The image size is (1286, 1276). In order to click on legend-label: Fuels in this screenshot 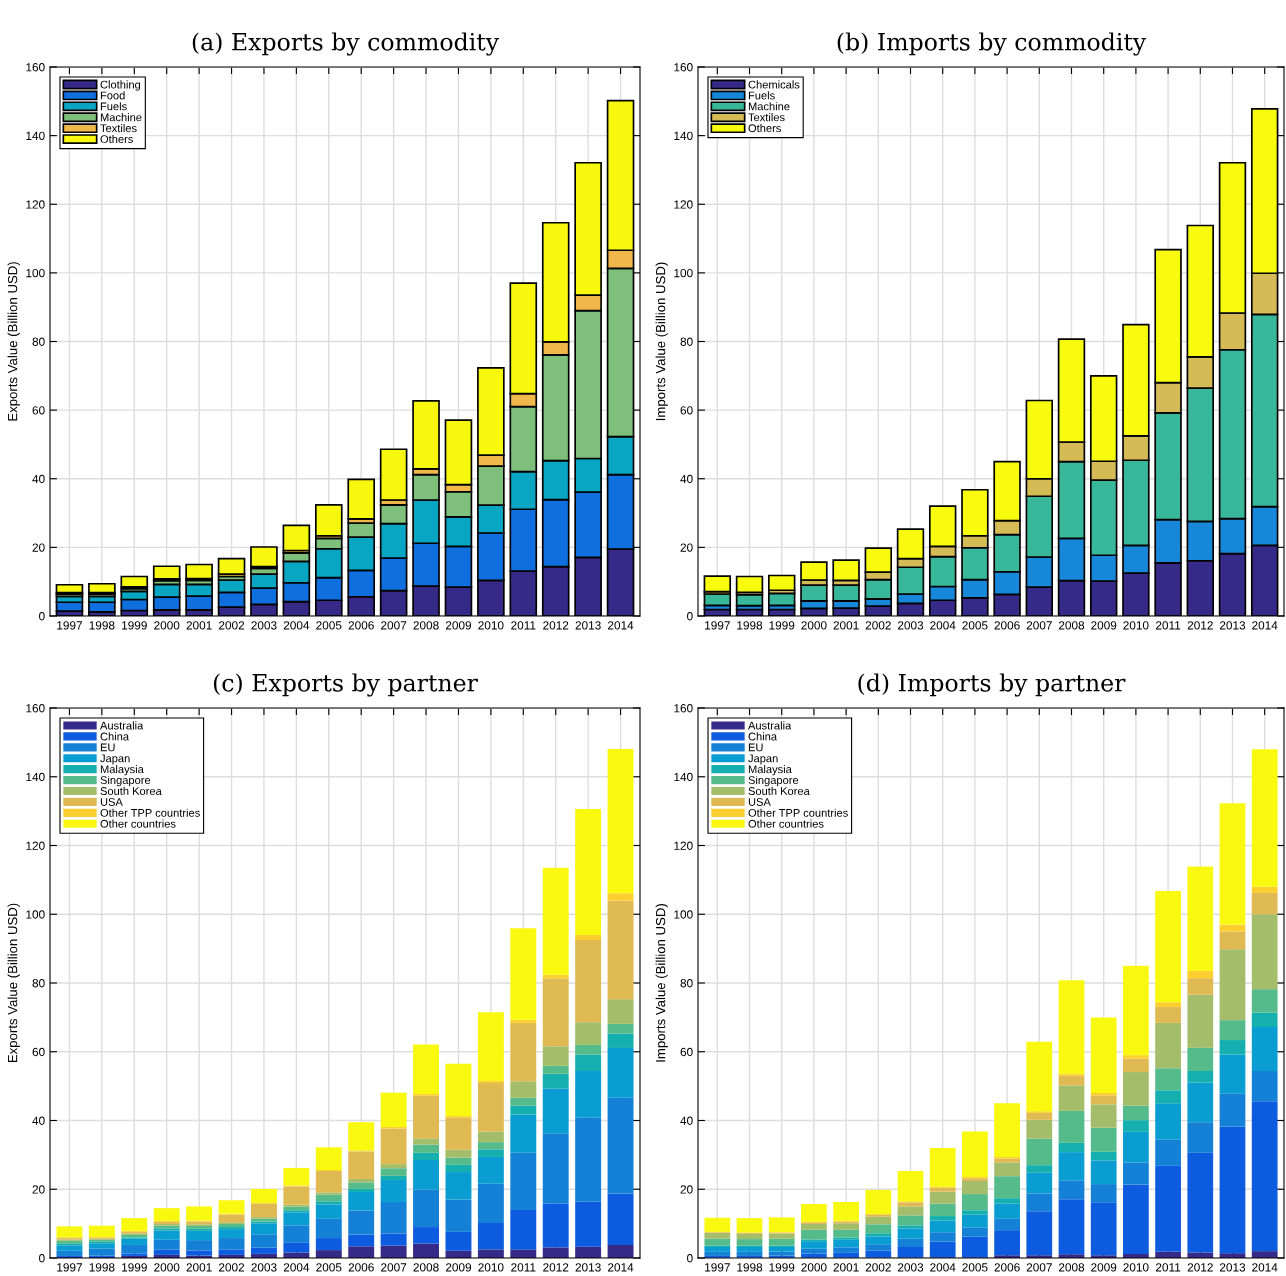, I will do `click(761, 95)`.